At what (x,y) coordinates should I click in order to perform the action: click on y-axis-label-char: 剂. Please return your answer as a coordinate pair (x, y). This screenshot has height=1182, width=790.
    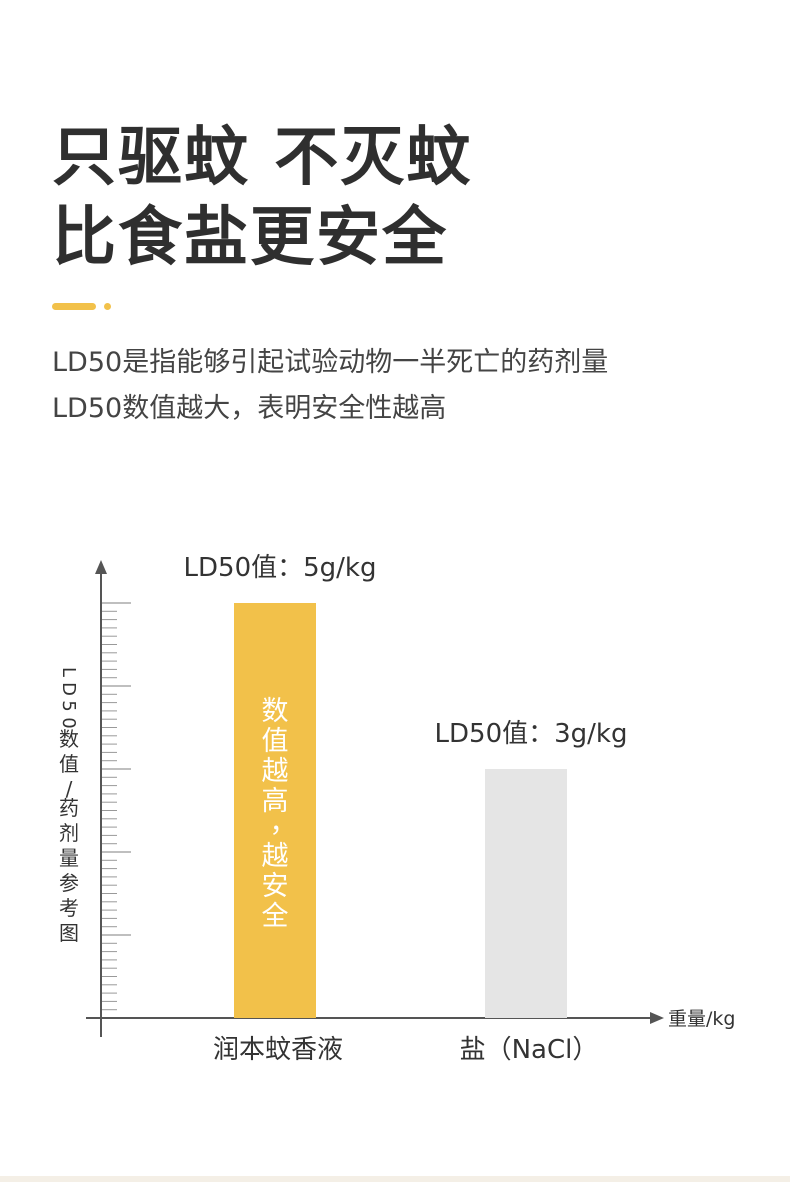
    Looking at the image, I should click on (69, 833).